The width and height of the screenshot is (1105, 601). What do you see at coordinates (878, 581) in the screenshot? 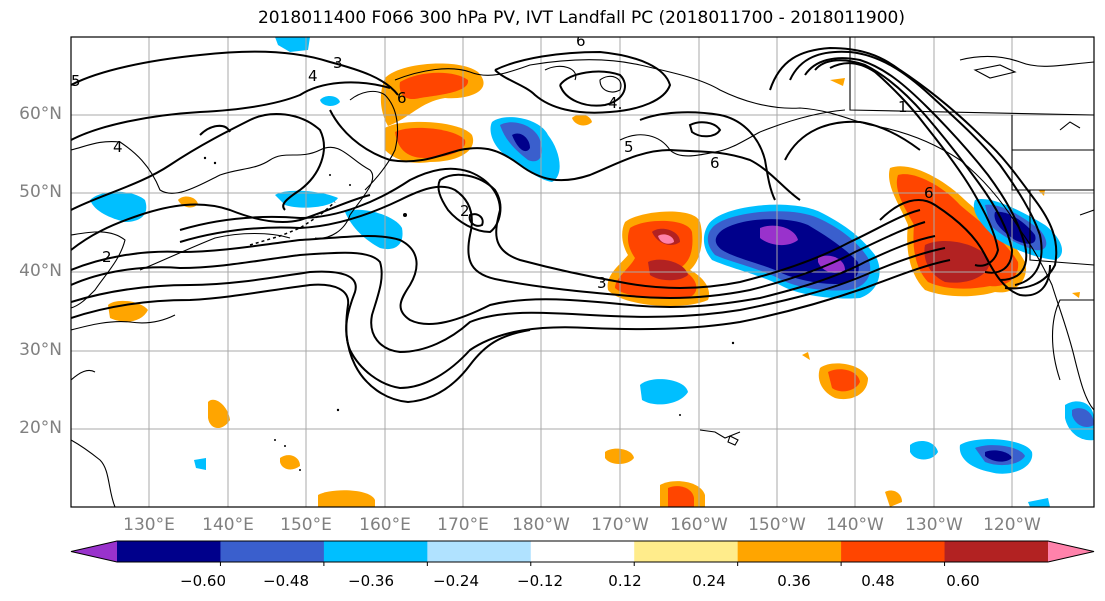
I see `colorbar-tick-label: 0.48` at bounding box center [878, 581].